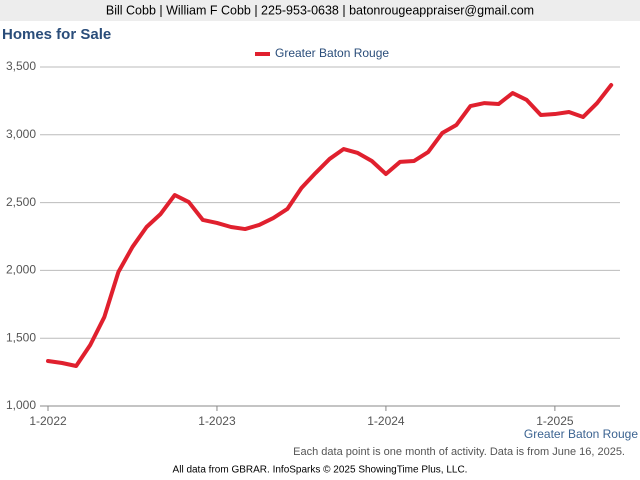 This screenshot has height=480, width=640. What do you see at coordinates (21, 270) in the screenshot?
I see `y-tick-label: 2,000` at bounding box center [21, 270].